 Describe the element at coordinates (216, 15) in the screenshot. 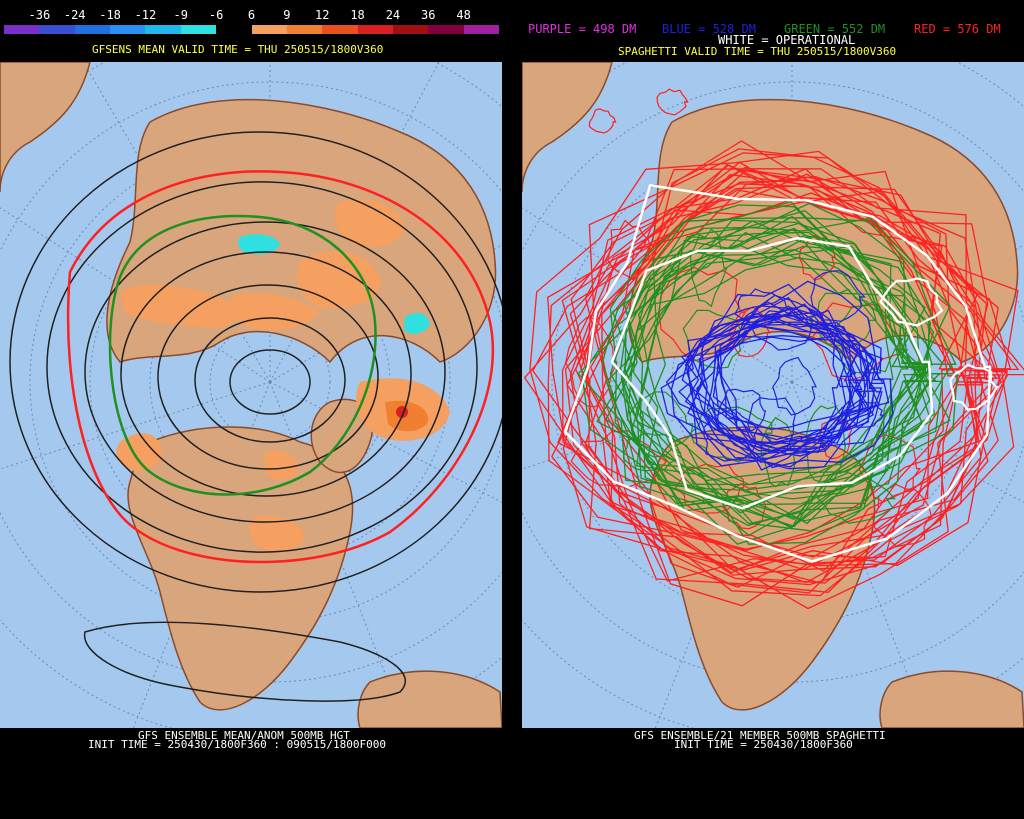

I see `colorbar-tick-label: -6` at that location.